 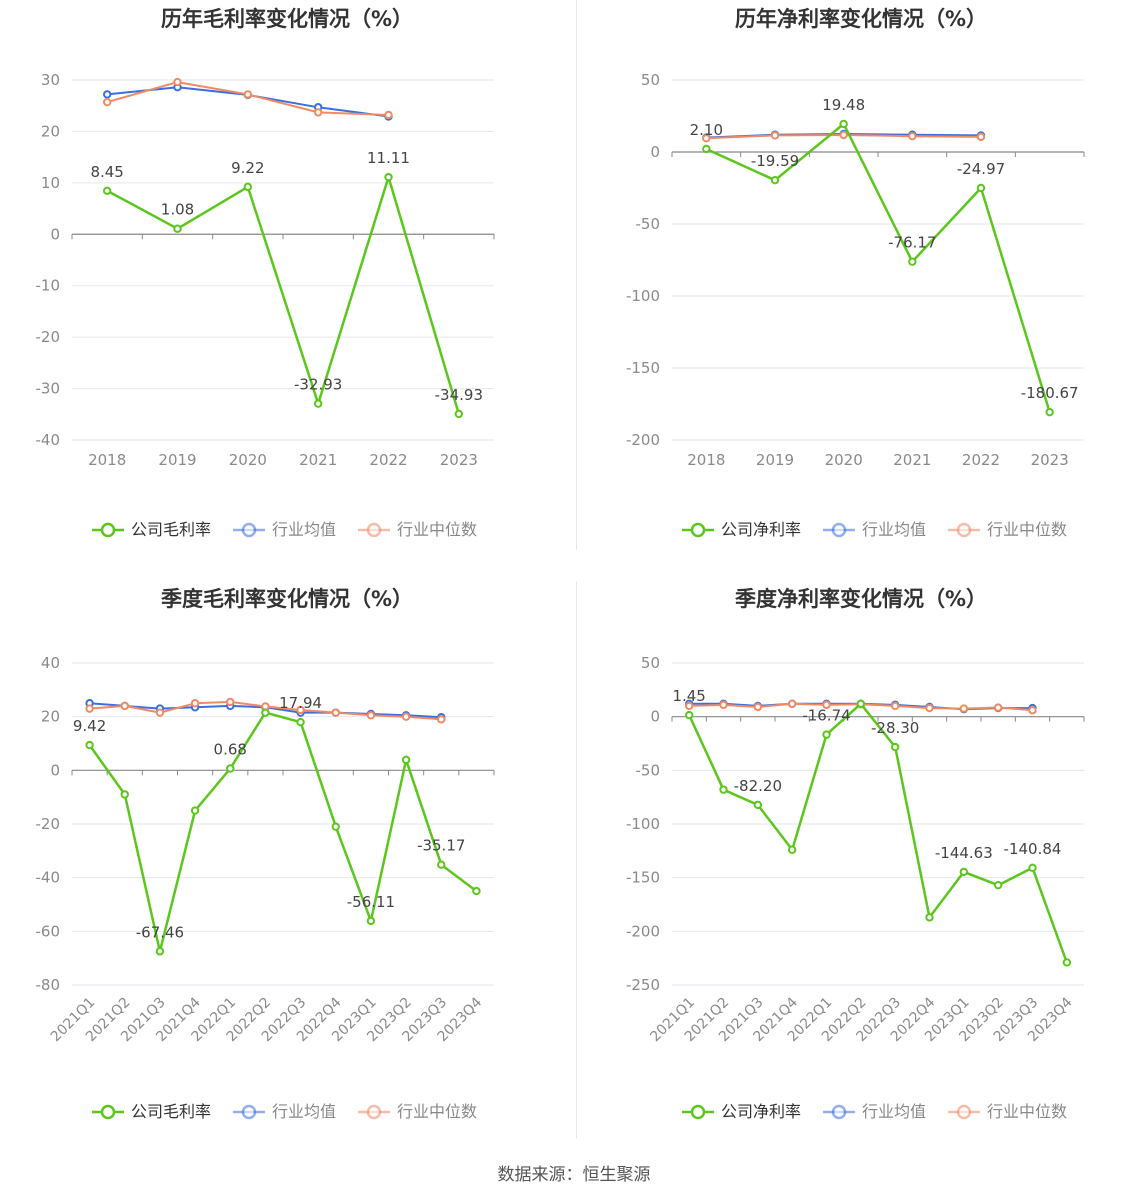 What do you see at coordinates (230, 750) in the screenshot?
I see `data-label: 0.68` at bounding box center [230, 750].